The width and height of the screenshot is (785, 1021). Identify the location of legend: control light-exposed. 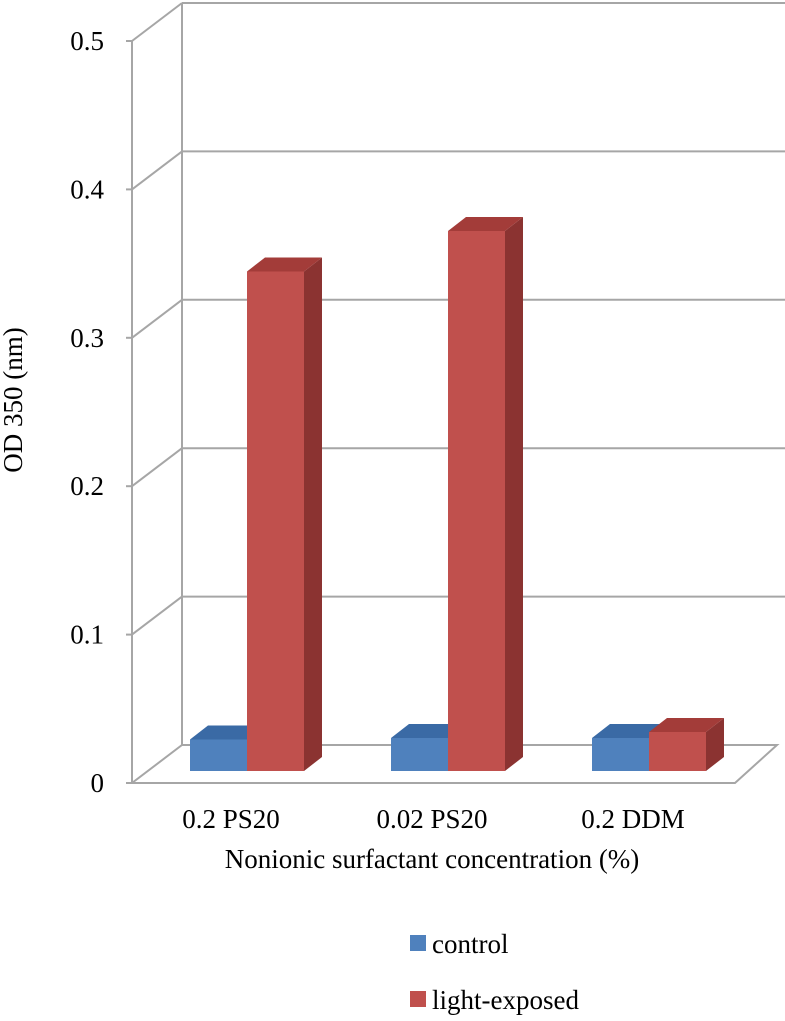
(494, 972).